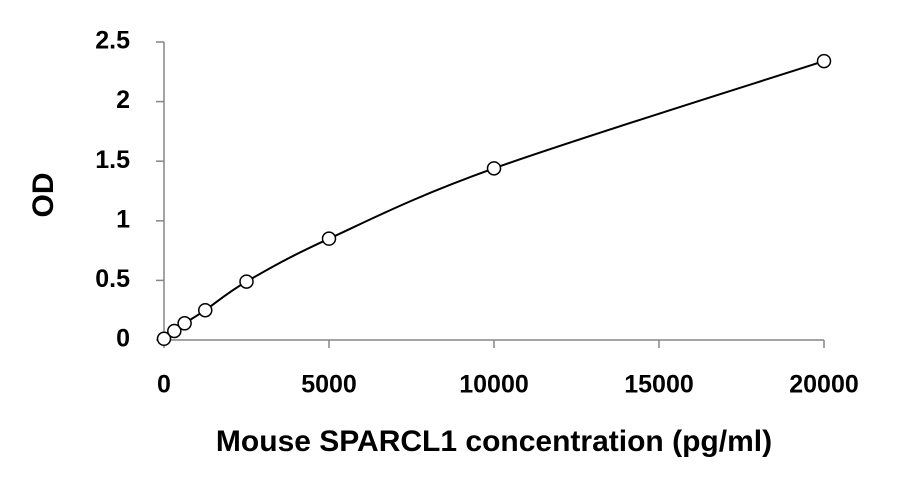 This screenshot has height=490, width=910. Describe the element at coordinates (112, 41) in the screenshot. I see `y-tick-label: 2.5` at that location.